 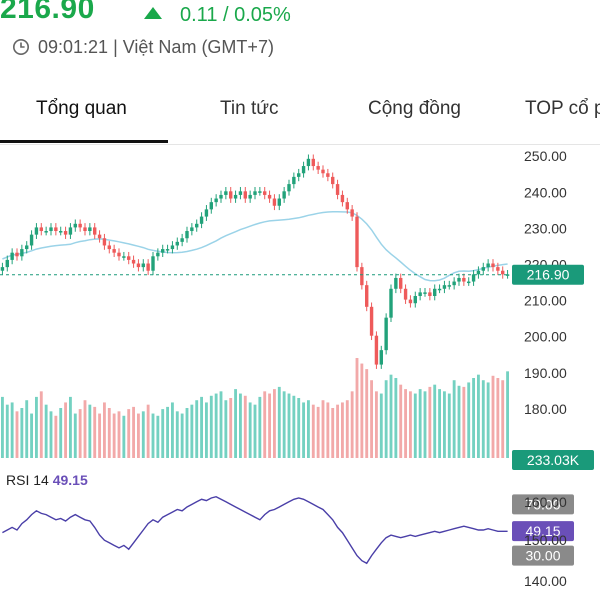 What do you see at coordinates (562, 108) in the screenshot?
I see `tab-top-stocks: TOP cổ p` at bounding box center [562, 108].